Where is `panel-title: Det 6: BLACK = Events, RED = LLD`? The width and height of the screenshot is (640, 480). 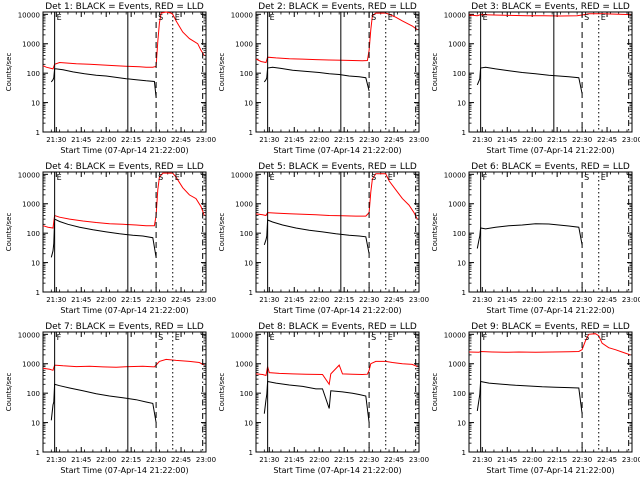 panel-title: Det 6: BLACK = Events, RED = LLD is located at coordinates (550, 167).